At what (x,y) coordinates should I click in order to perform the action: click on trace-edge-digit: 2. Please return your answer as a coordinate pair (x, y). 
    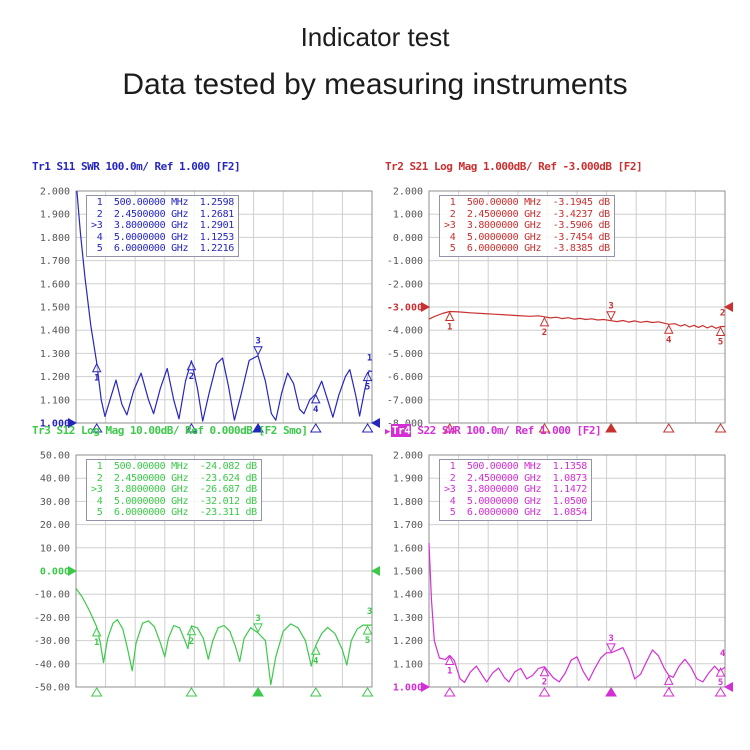
    Looking at the image, I should click on (722, 313).